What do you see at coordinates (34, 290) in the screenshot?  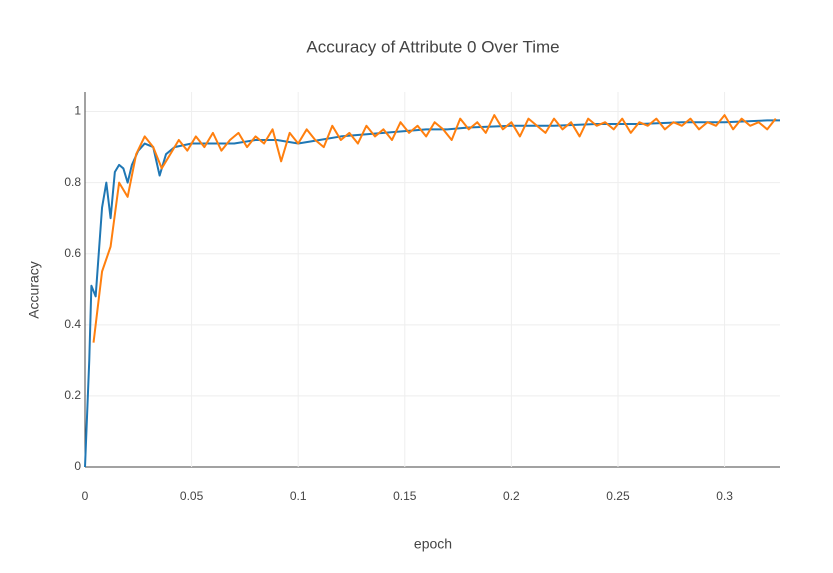 I see `y-axis-label: Accuracy` at bounding box center [34, 290].